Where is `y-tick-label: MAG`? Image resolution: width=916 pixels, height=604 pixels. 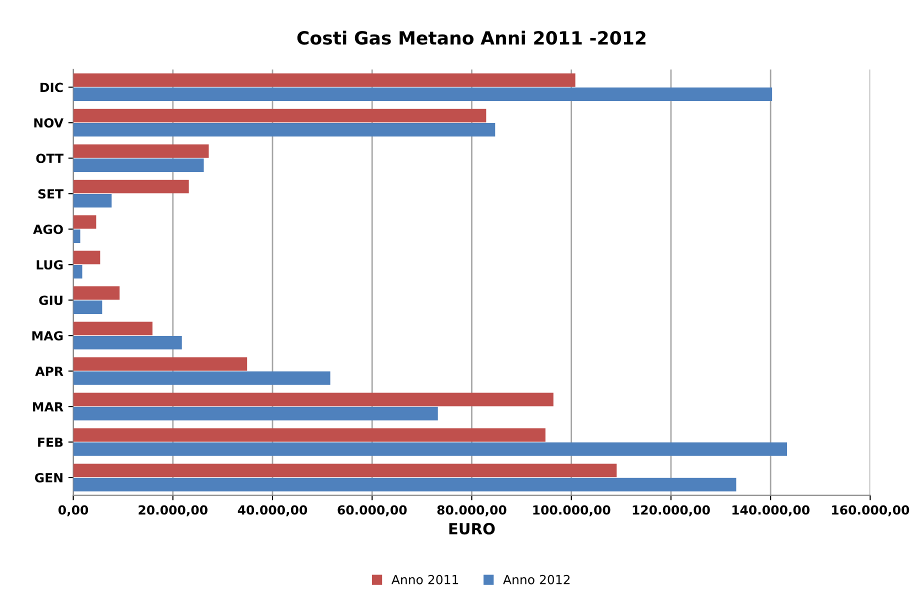 y-tick-label: MAG is located at coordinates (47, 336).